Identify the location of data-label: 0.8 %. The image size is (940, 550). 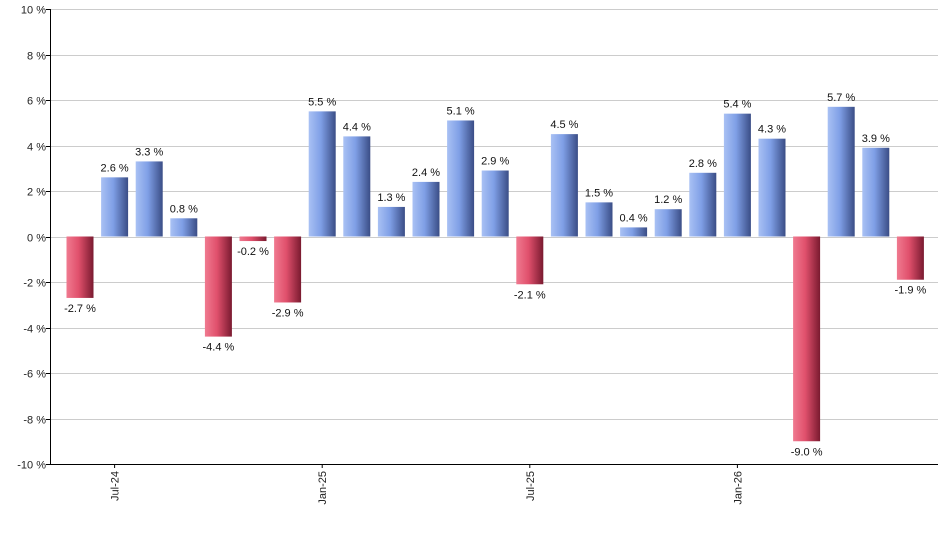
(184, 209).